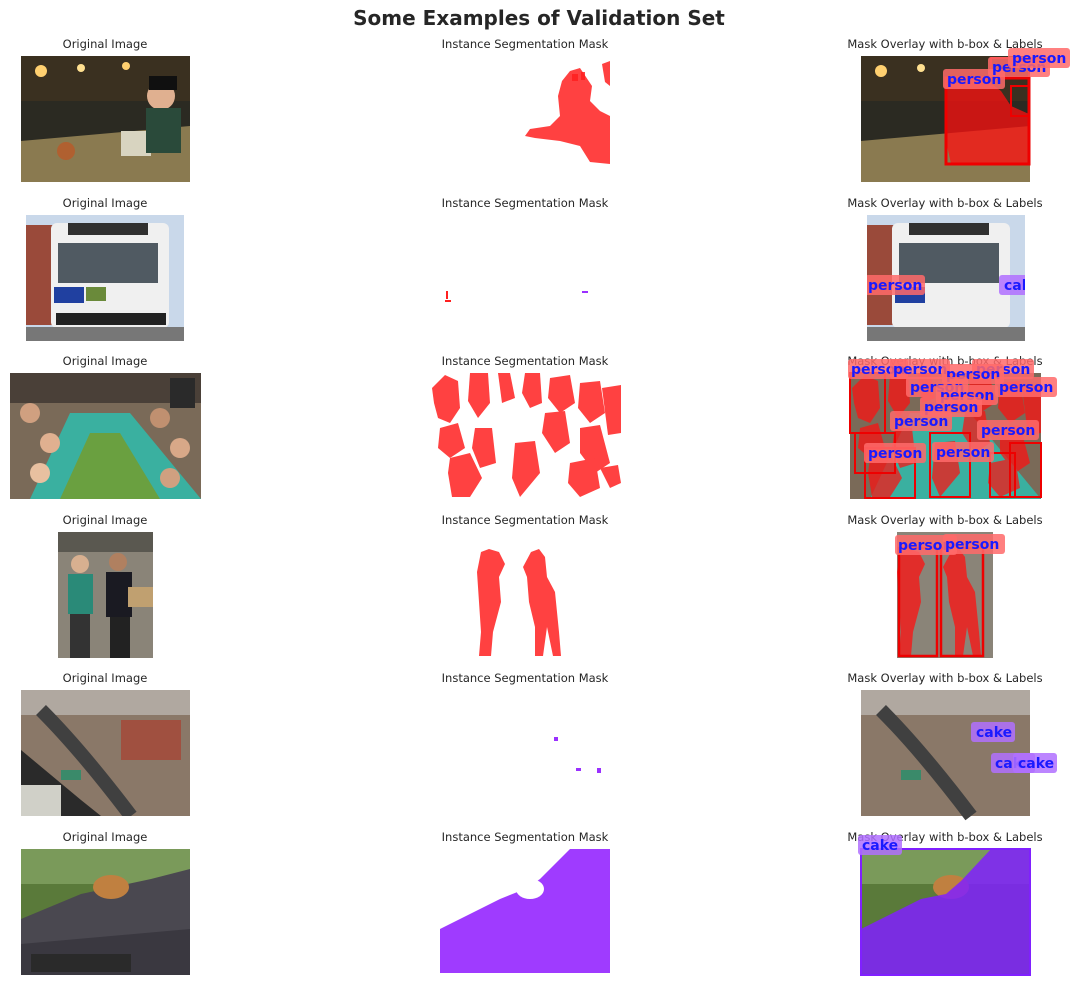  Describe the element at coordinates (105, 119) in the screenshot. I see `original-image-restaurant` at that location.